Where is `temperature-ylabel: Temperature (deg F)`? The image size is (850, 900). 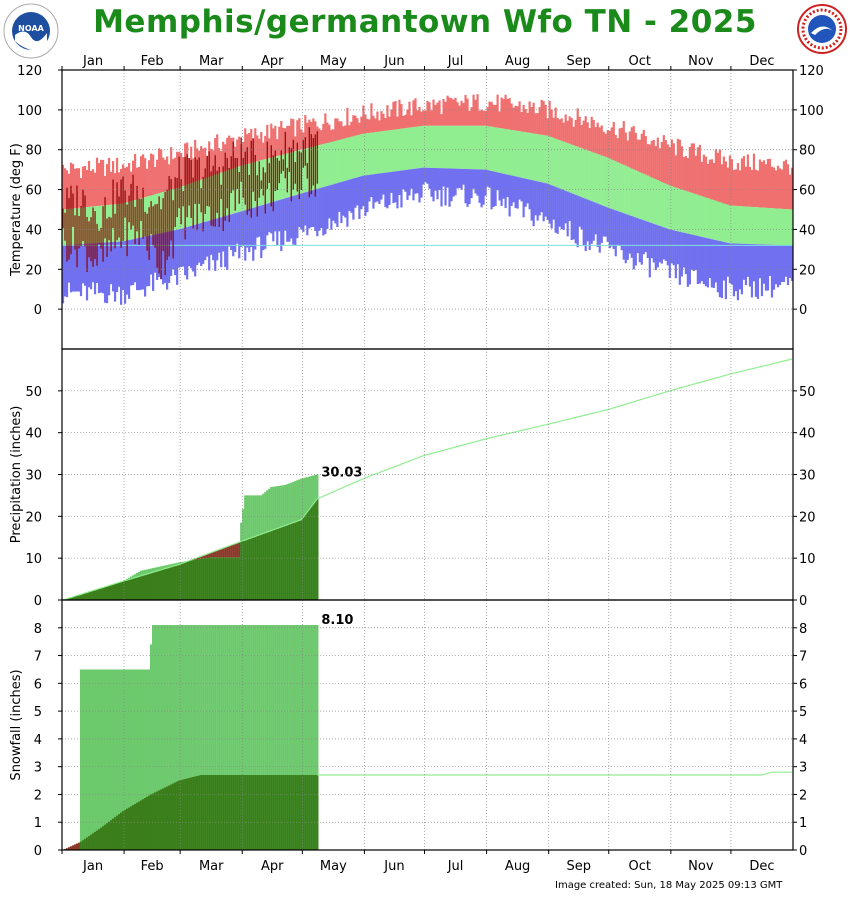 temperature-ylabel: Temperature (deg F) is located at coordinates (16, 210).